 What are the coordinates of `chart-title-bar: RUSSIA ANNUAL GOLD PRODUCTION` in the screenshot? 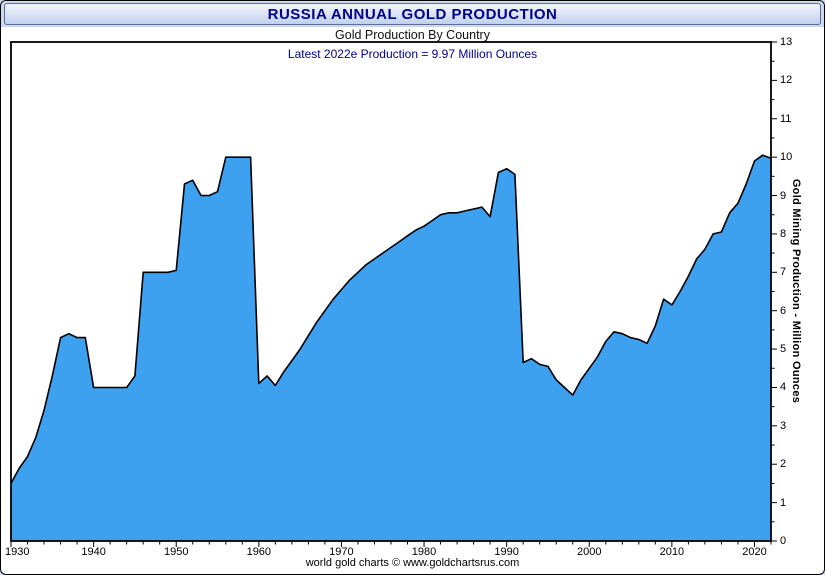 It's located at (412, 14).